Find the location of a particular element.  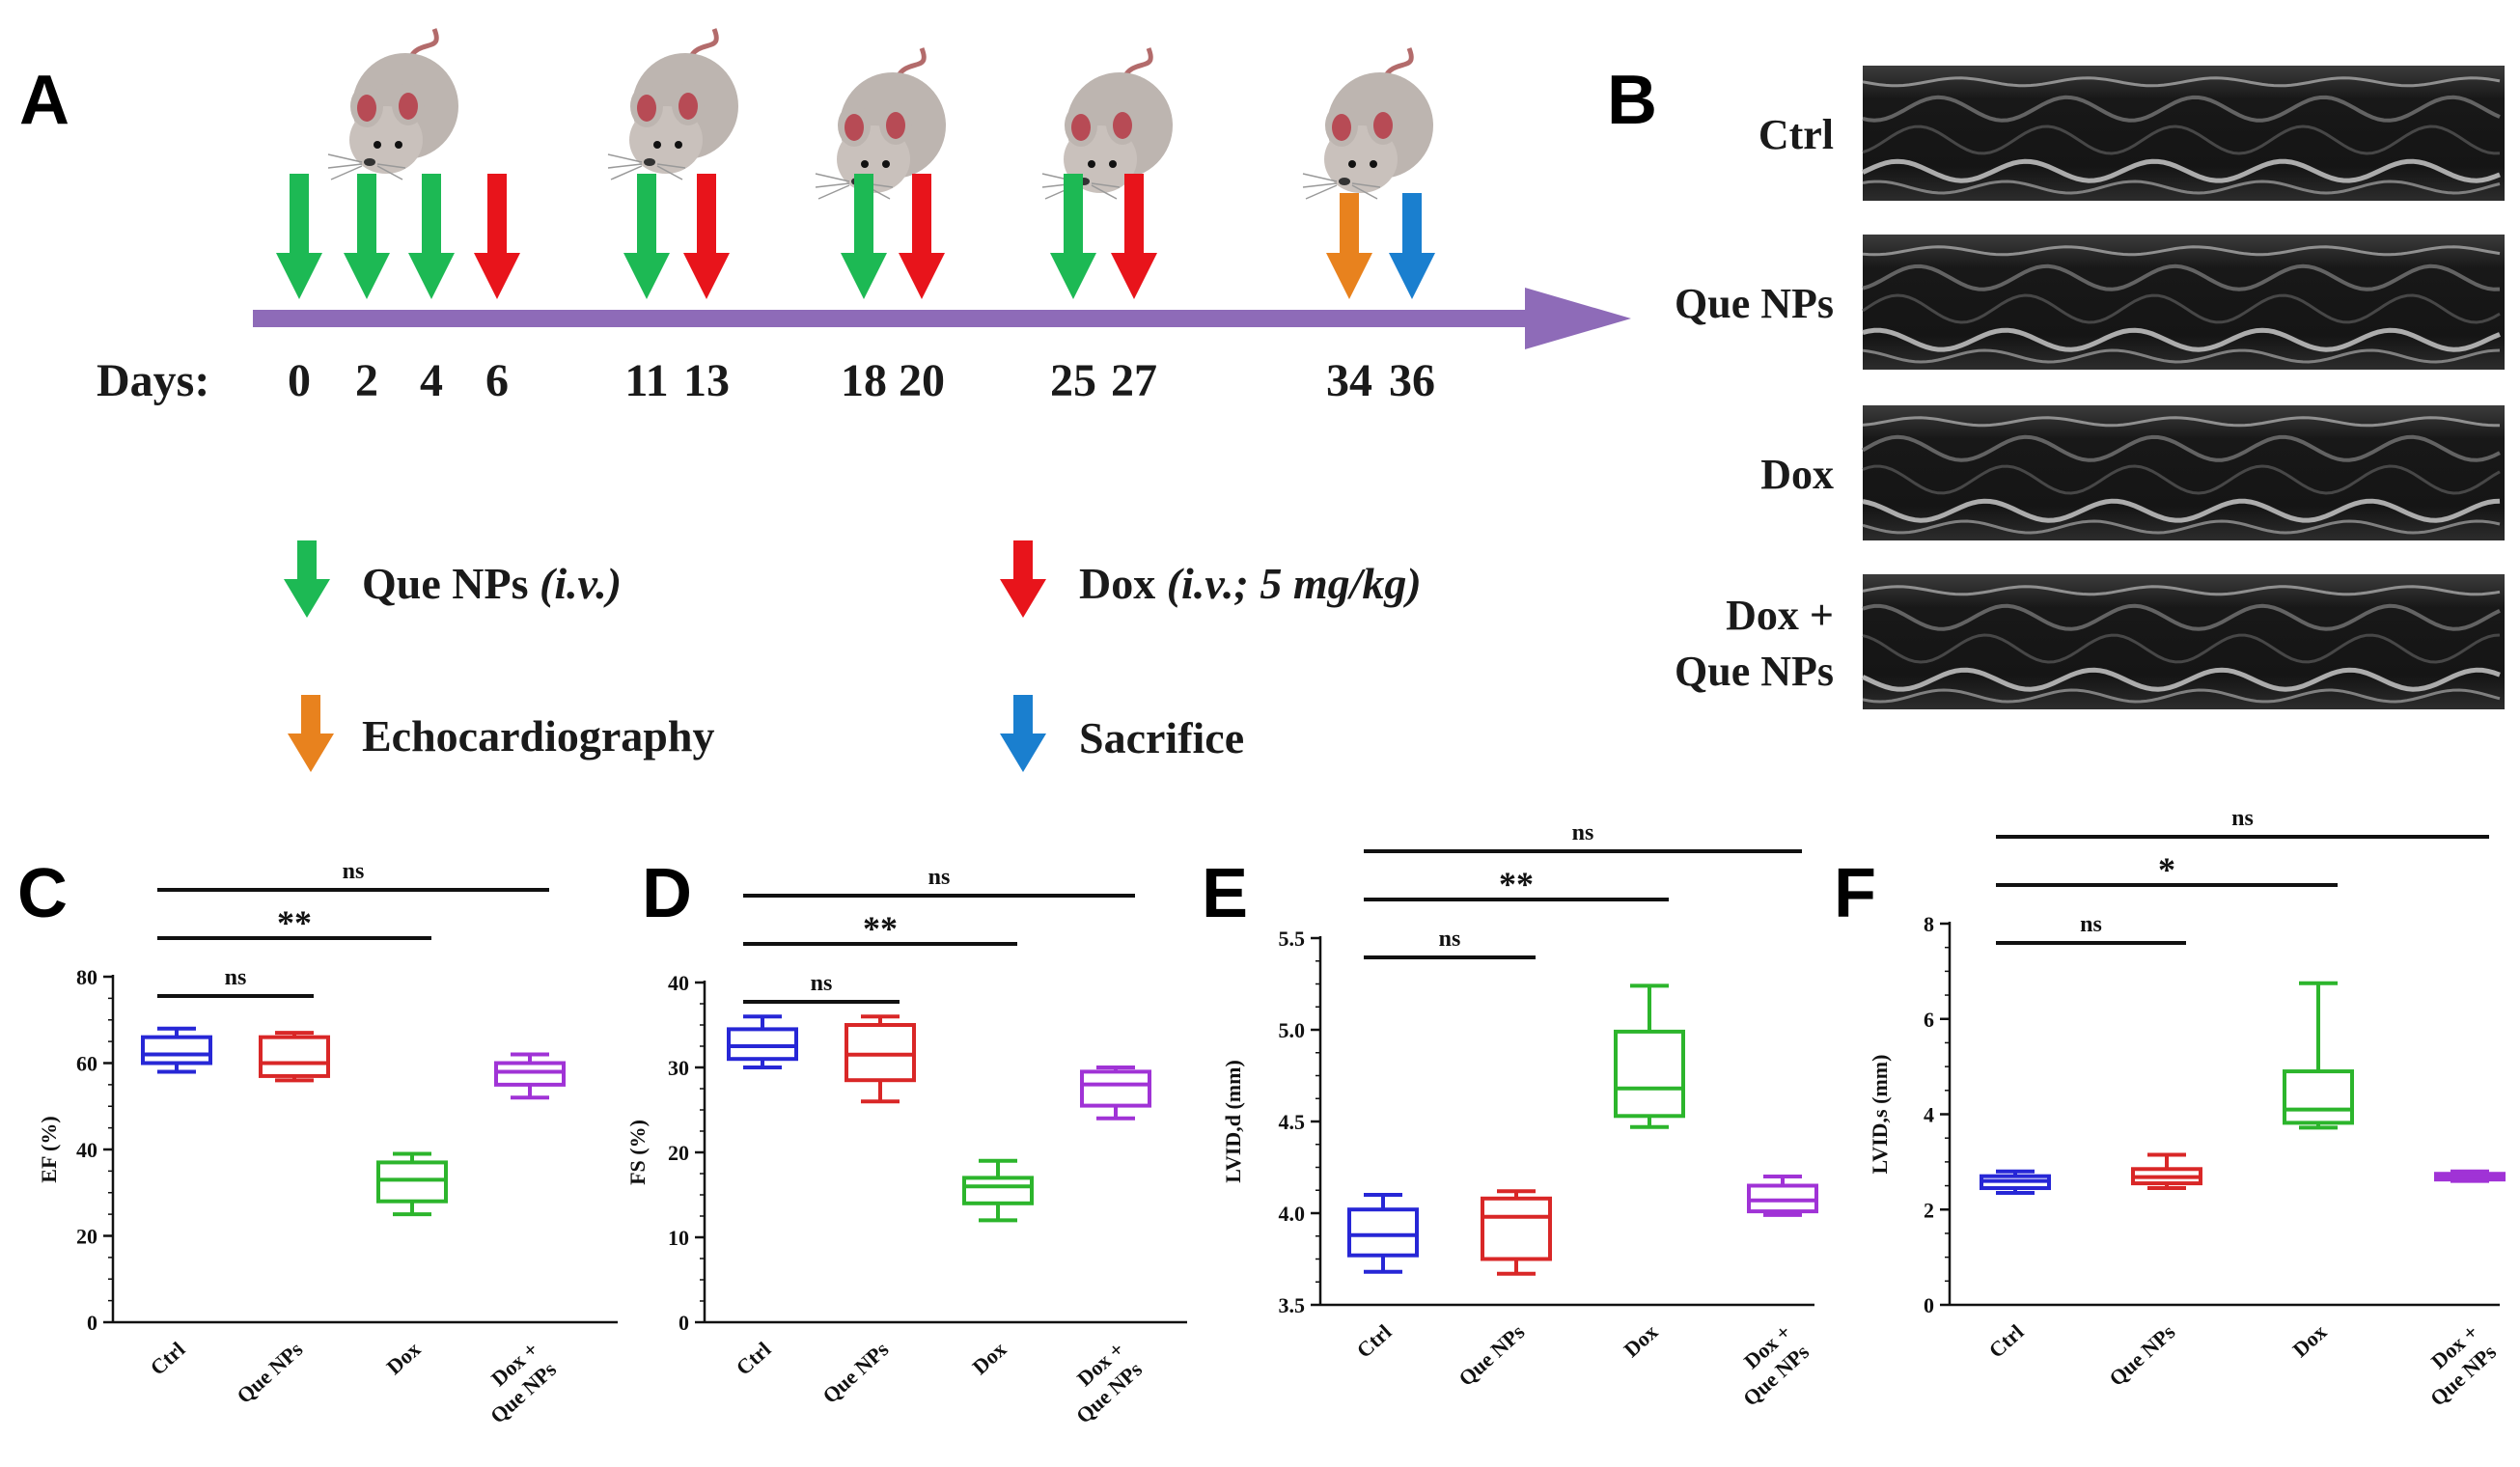

significance-label: ** is located at coordinates (881, 928).